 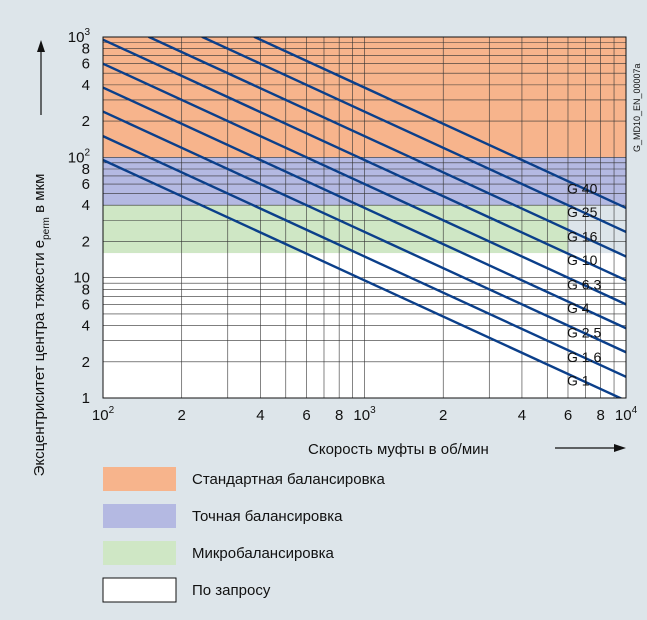 What do you see at coordinates (267, 516) in the screenshot?
I see `legend-label-1: Точная балансировка` at bounding box center [267, 516].